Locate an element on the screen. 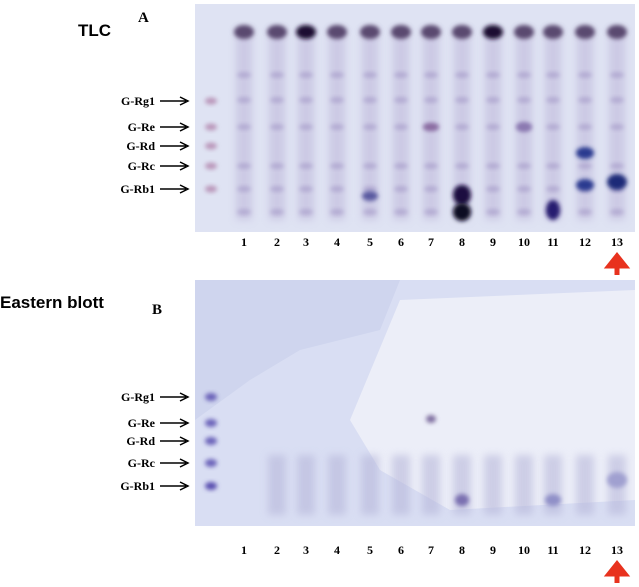 This screenshot has height=587, width=639. lane-number: 1 is located at coordinates (244, 550).